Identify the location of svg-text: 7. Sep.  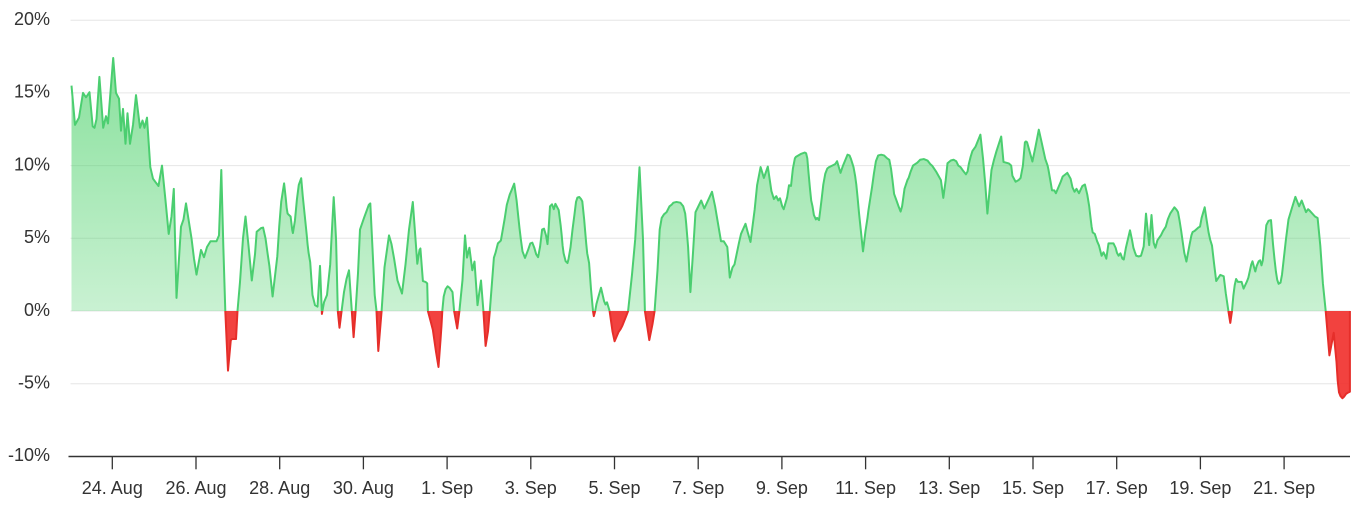
(698, 488).